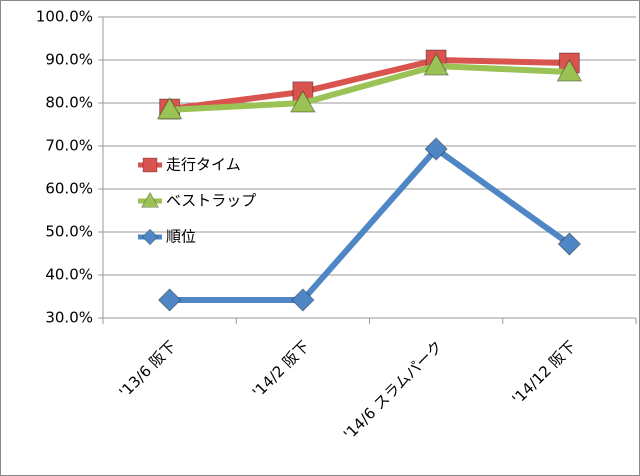 The width and height of the screenshot is (640, 476). I want to click on series-group, so click(369, 86).